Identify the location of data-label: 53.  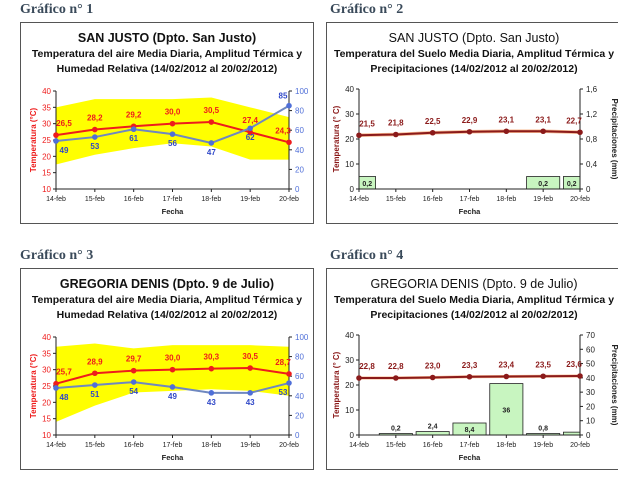
(94, 146).